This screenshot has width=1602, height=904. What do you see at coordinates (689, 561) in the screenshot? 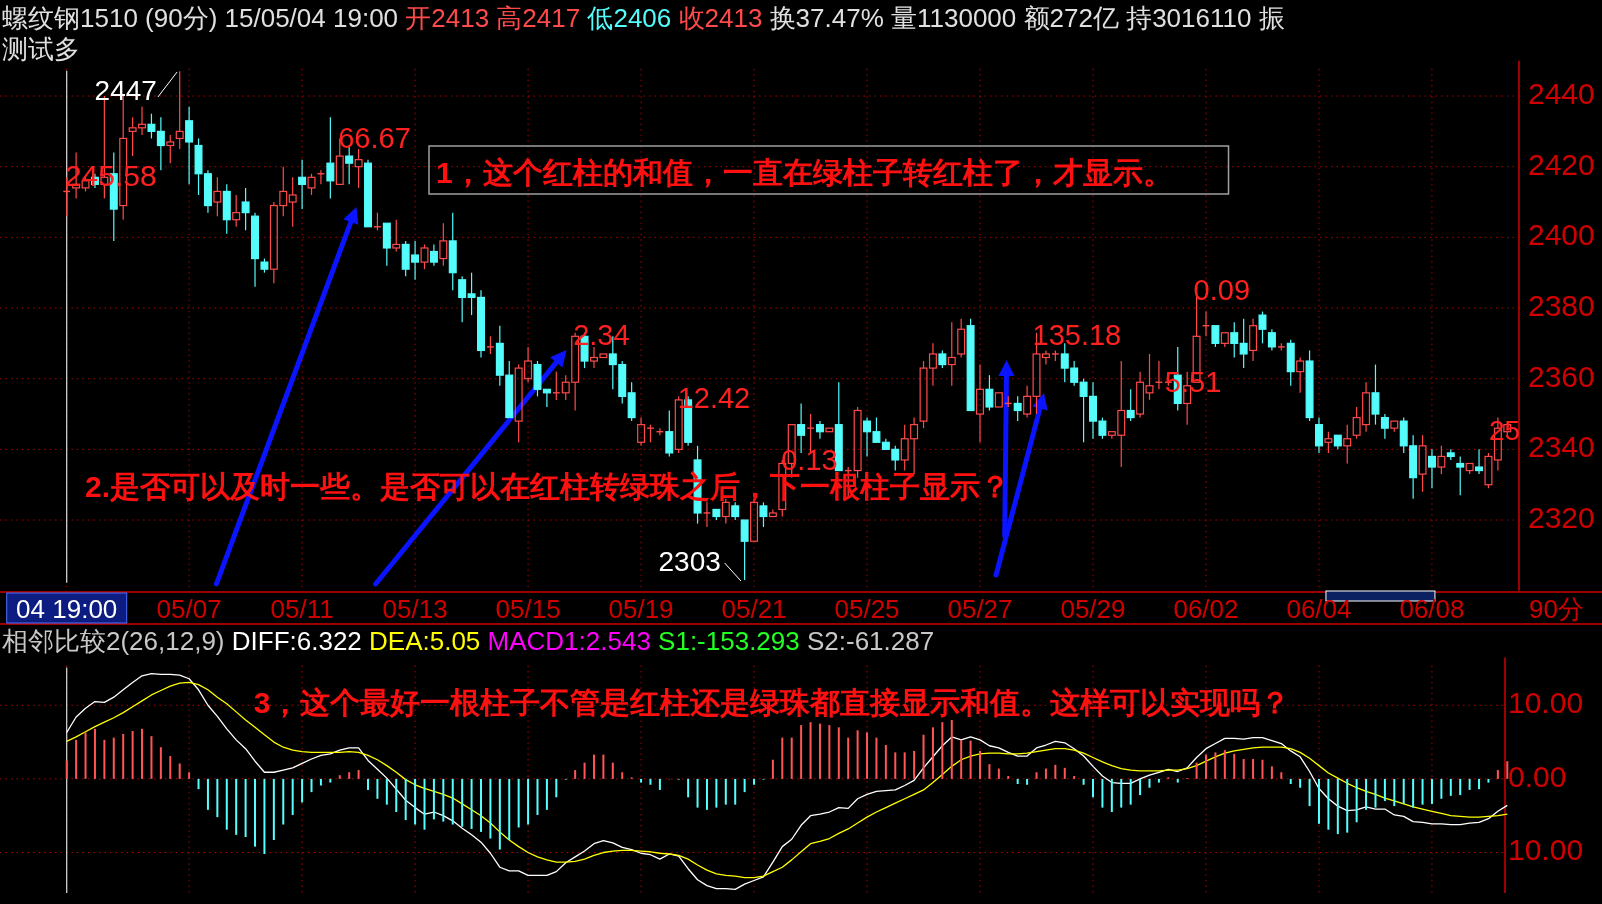
I see `annotation: 2303` at bounding box center [689, 561].